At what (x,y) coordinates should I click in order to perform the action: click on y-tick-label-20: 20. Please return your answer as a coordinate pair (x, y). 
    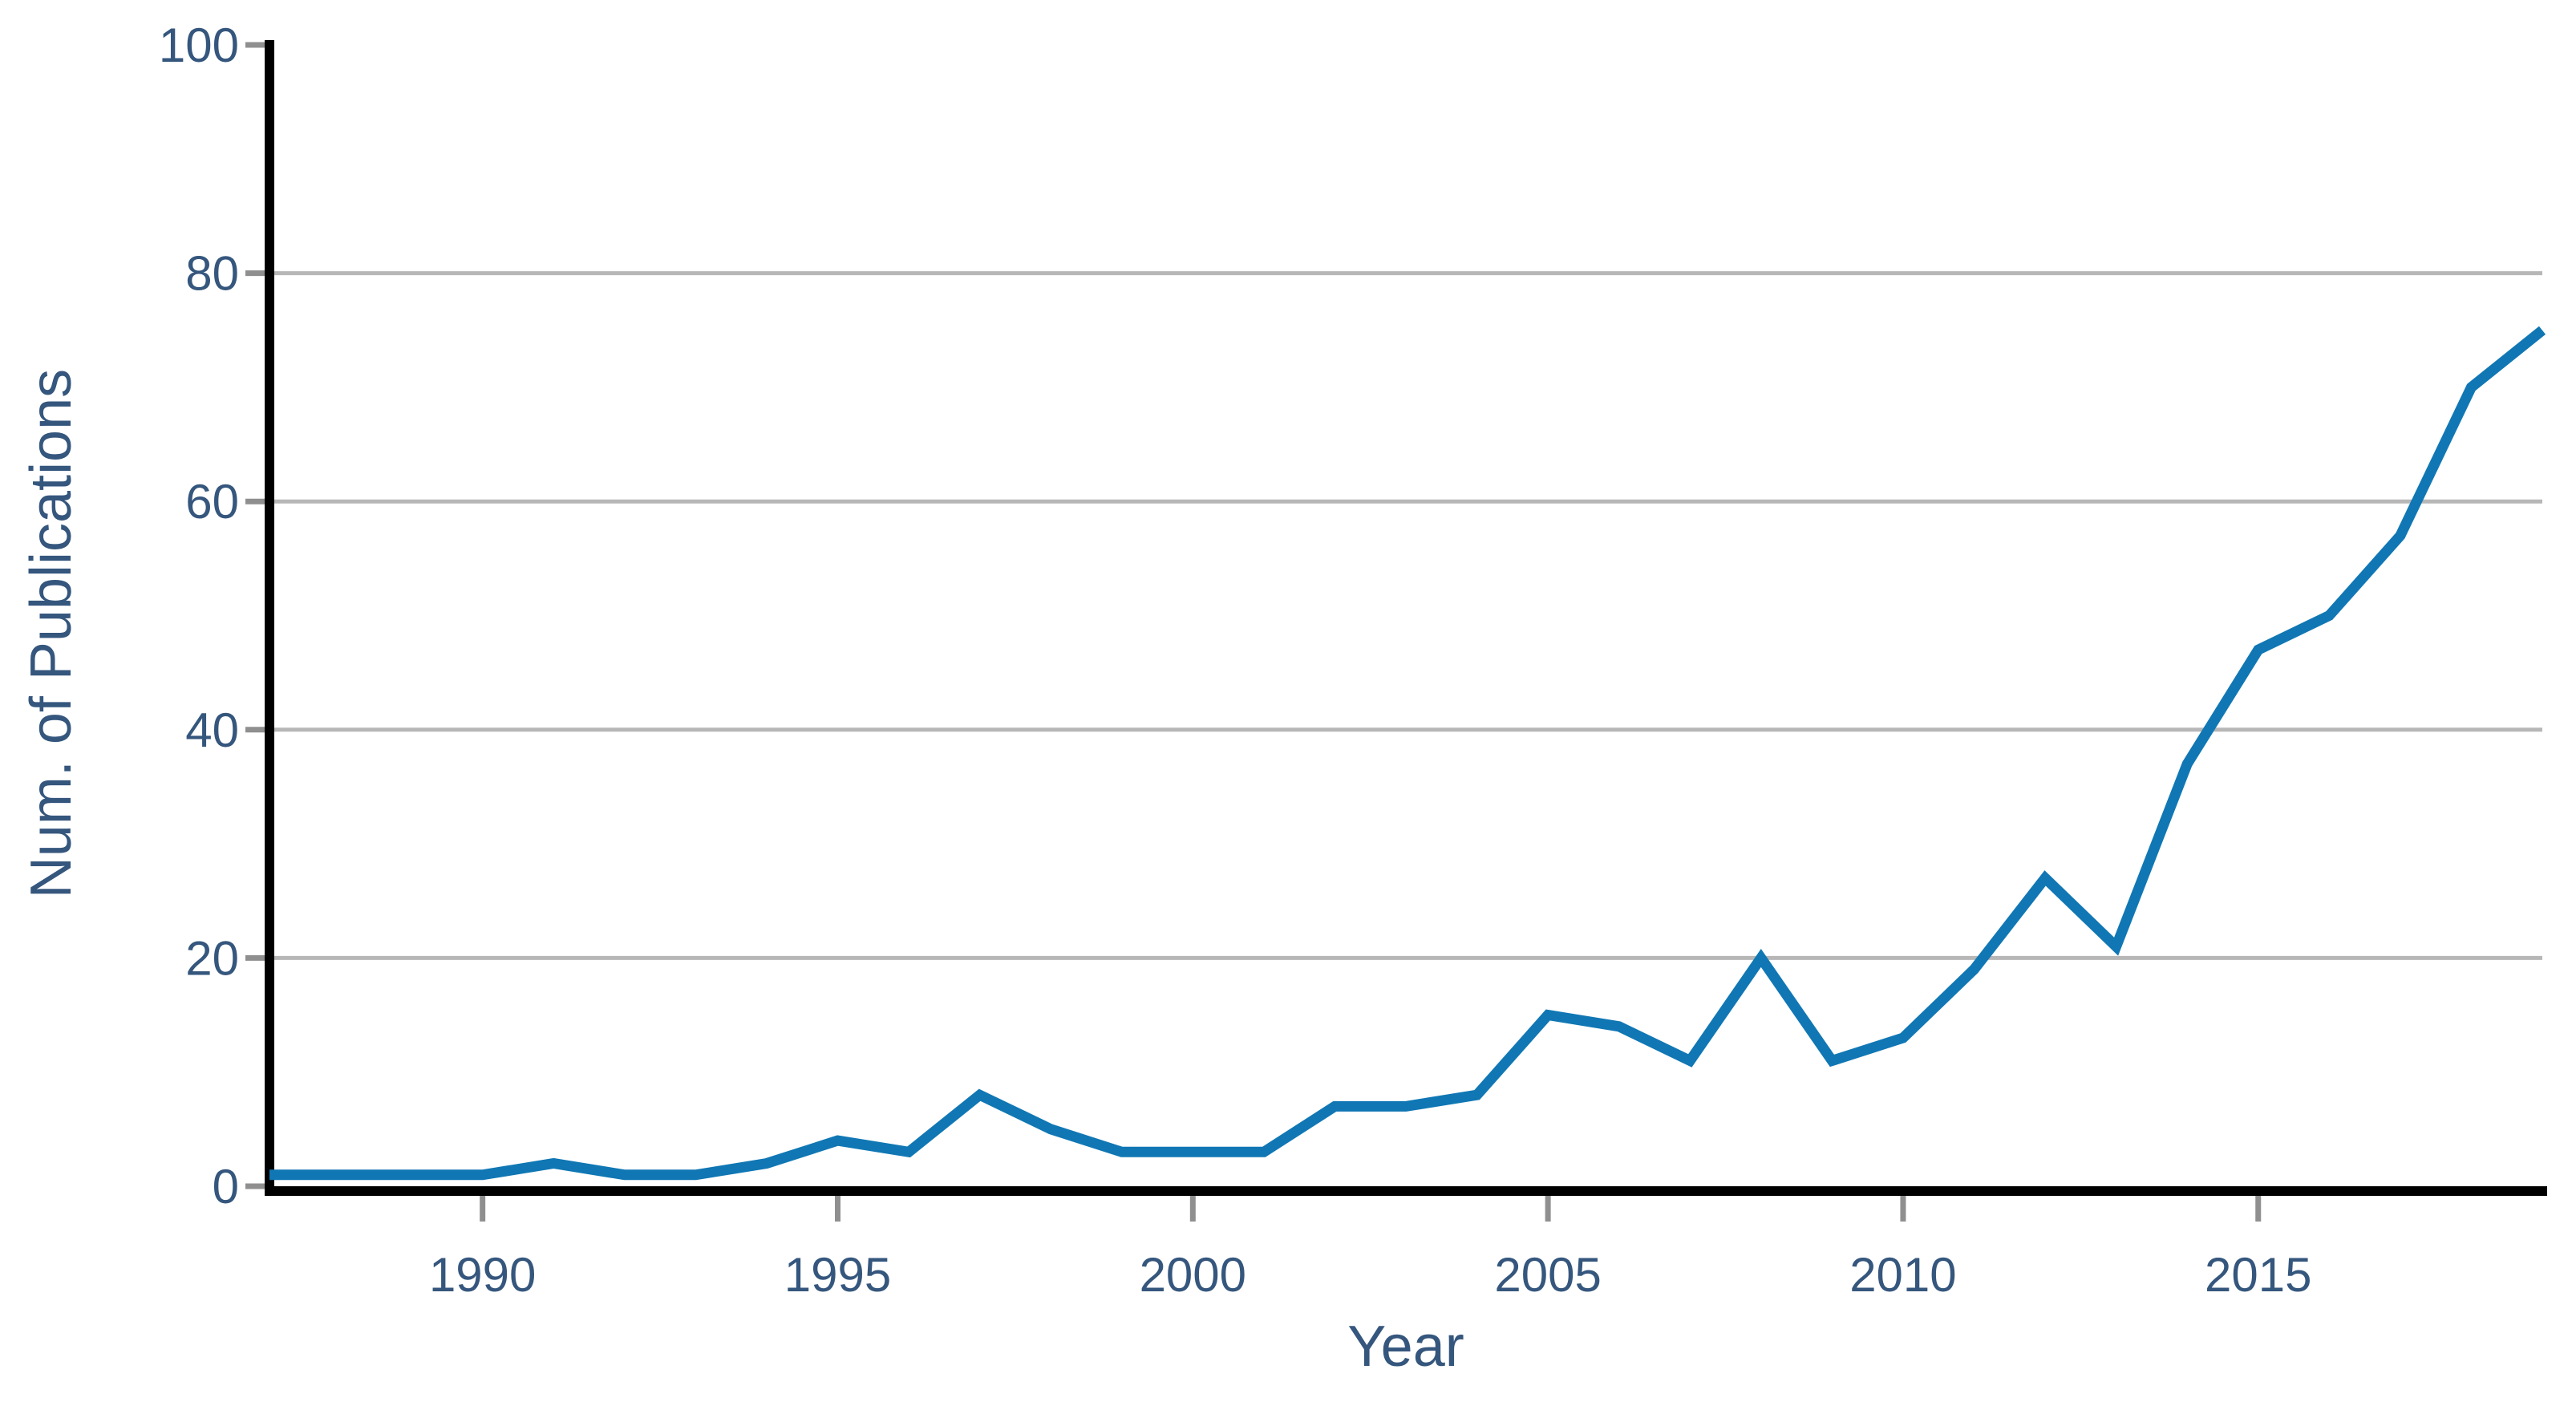
    Looking at the image, I should click on (212, 958).